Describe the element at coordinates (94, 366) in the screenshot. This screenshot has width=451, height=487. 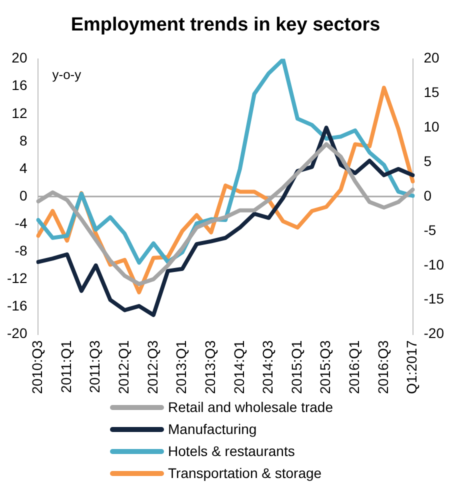
I see `x-tick-label: 2011:Q3` at that location.